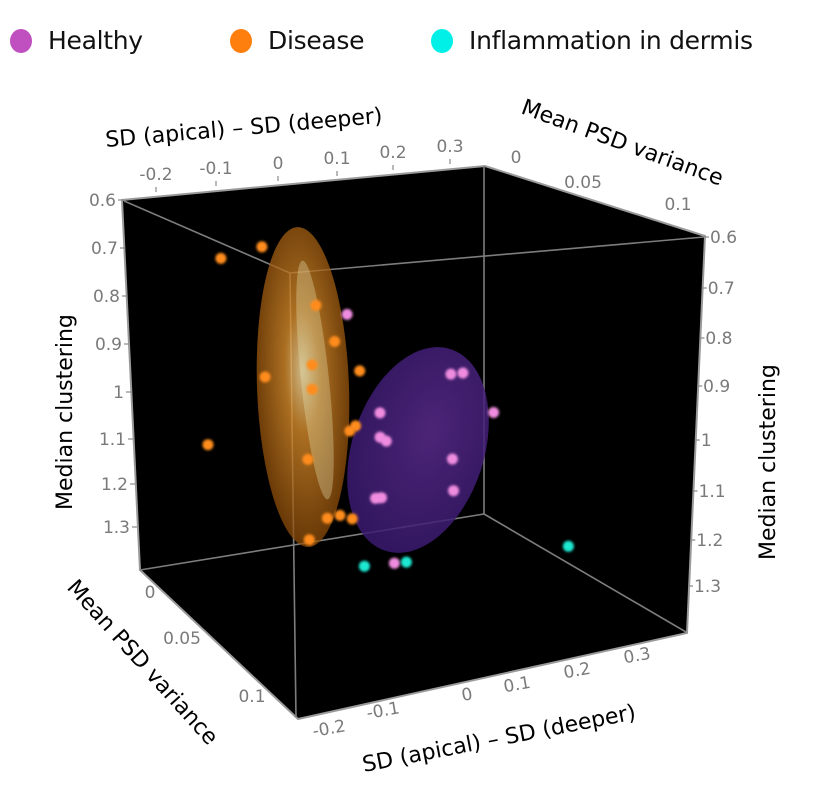 Image resolution: width=819 pixels, height=796 pixels. Describe the element at coordinates (329, 728) in the screenshot. I see `x-tick-bottom: -0.2` at that location.